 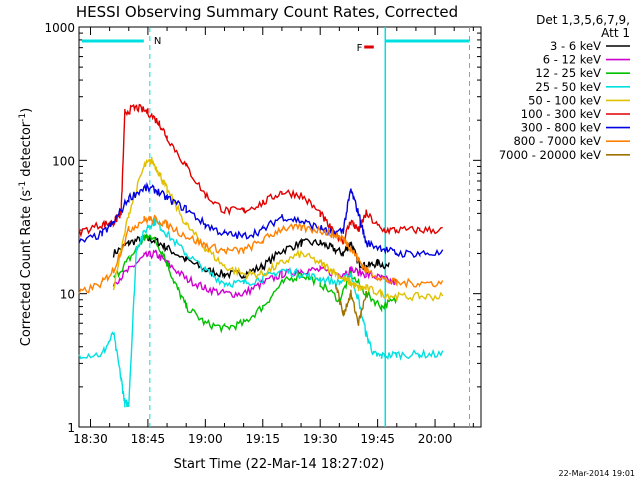 What do you see at coordinates (320, 439) in the screenshot?
I see `x-tick-label: 19:30` at bounding box center [320, 439].